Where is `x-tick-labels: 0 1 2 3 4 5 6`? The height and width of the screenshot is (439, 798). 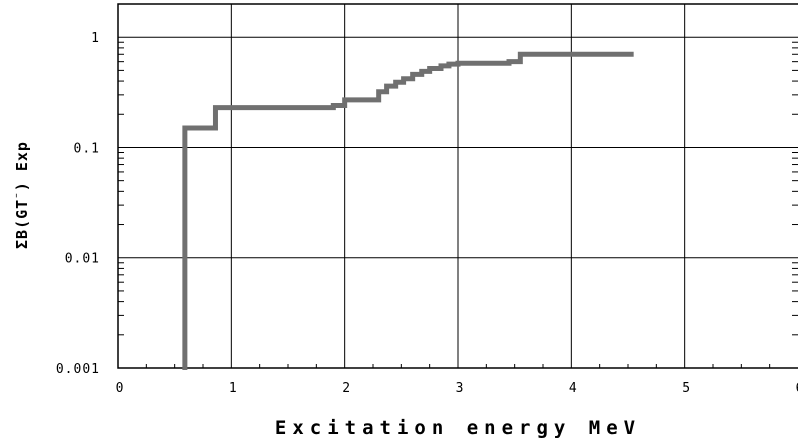 x-tick-labels: 0 1 2 3 4 5 6 is located at coordinates (457, 388).